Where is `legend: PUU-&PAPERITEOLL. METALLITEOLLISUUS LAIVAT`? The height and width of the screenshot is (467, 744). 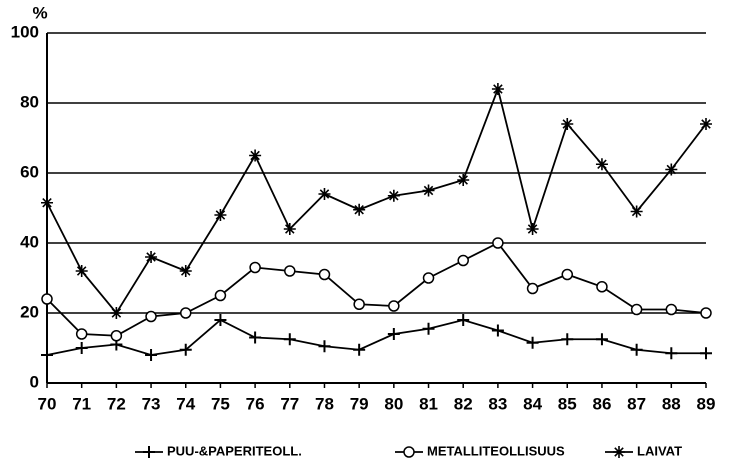
legend: PUU-&PAPERITEOLL. METALLITEOLLISUUS LAIVAT is located at coordinates (408, 450).